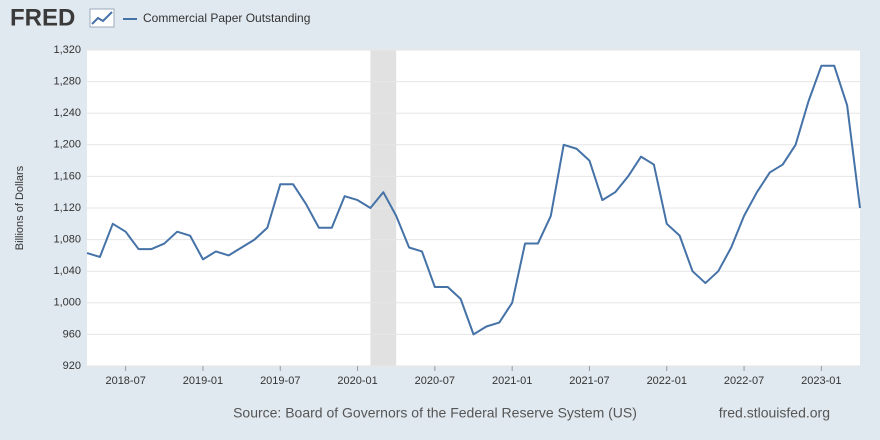 This screenshot has width=880, height=440. I want to click on y-tick-label: 1,240, so click(67, 113).